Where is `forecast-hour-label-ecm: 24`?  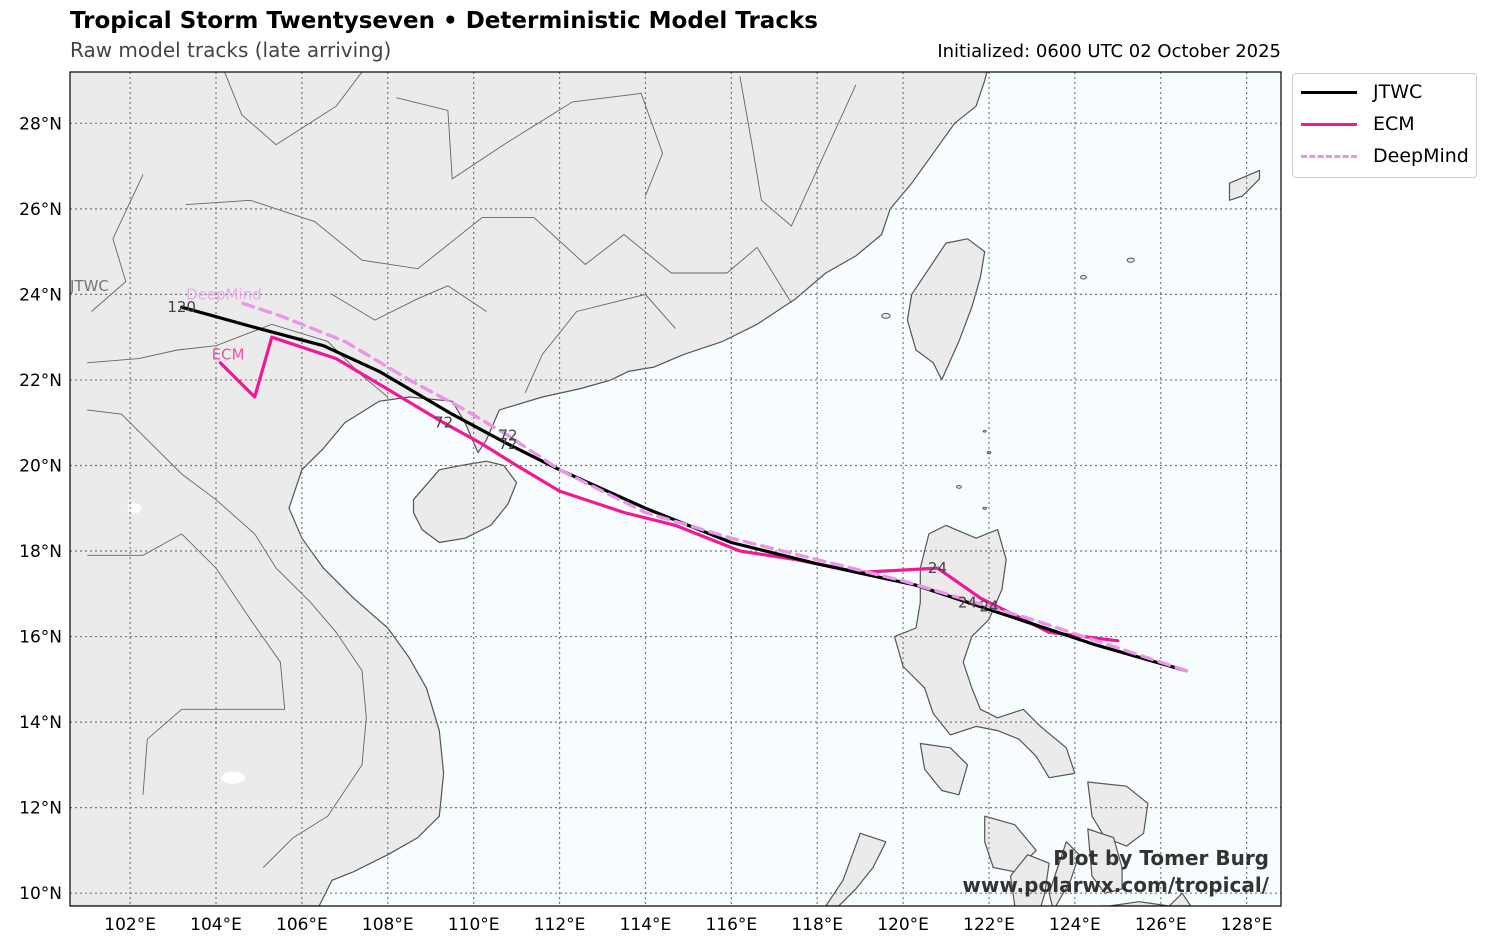 forecast-hour-label-ecm: 24 is located at coordinates (937, 568).